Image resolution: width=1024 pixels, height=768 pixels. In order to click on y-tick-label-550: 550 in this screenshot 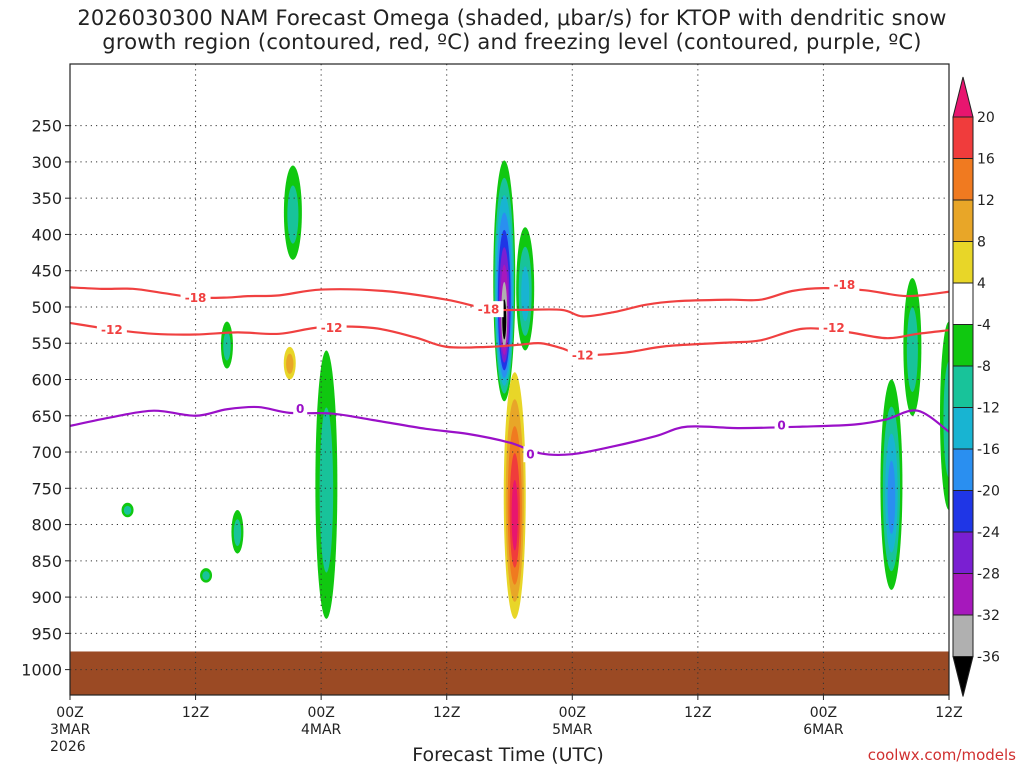, I will do `click(46, 343)`.